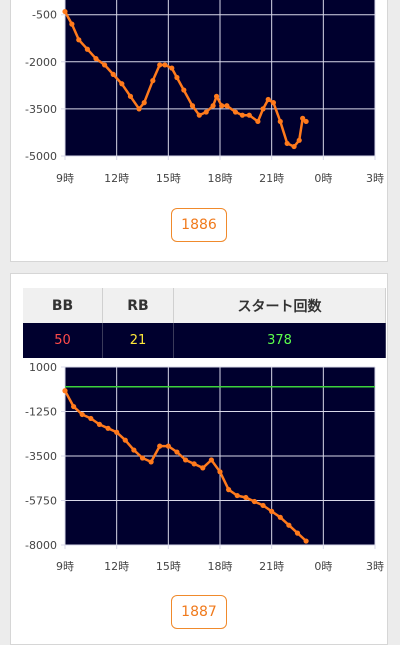 This screenshot has height=645, width=400. I want to click on y-tick-label: 1000, so click(43, 367).